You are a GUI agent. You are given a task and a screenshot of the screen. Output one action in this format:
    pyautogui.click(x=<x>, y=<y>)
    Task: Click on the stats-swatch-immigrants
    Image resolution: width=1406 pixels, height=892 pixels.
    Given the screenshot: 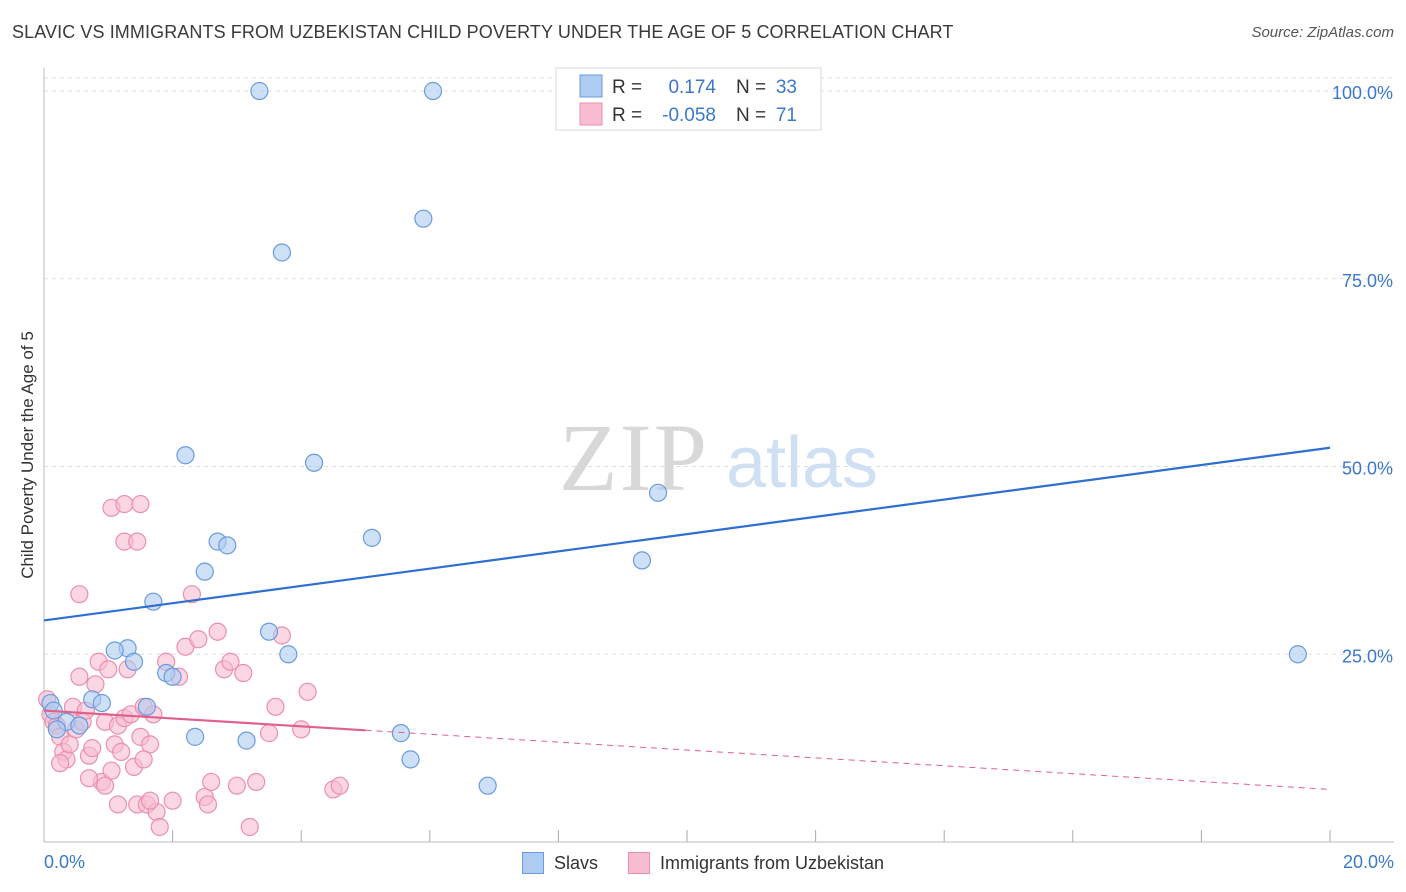 What is the action you would take?
    pyautogui.click(x=591, y=114)
    